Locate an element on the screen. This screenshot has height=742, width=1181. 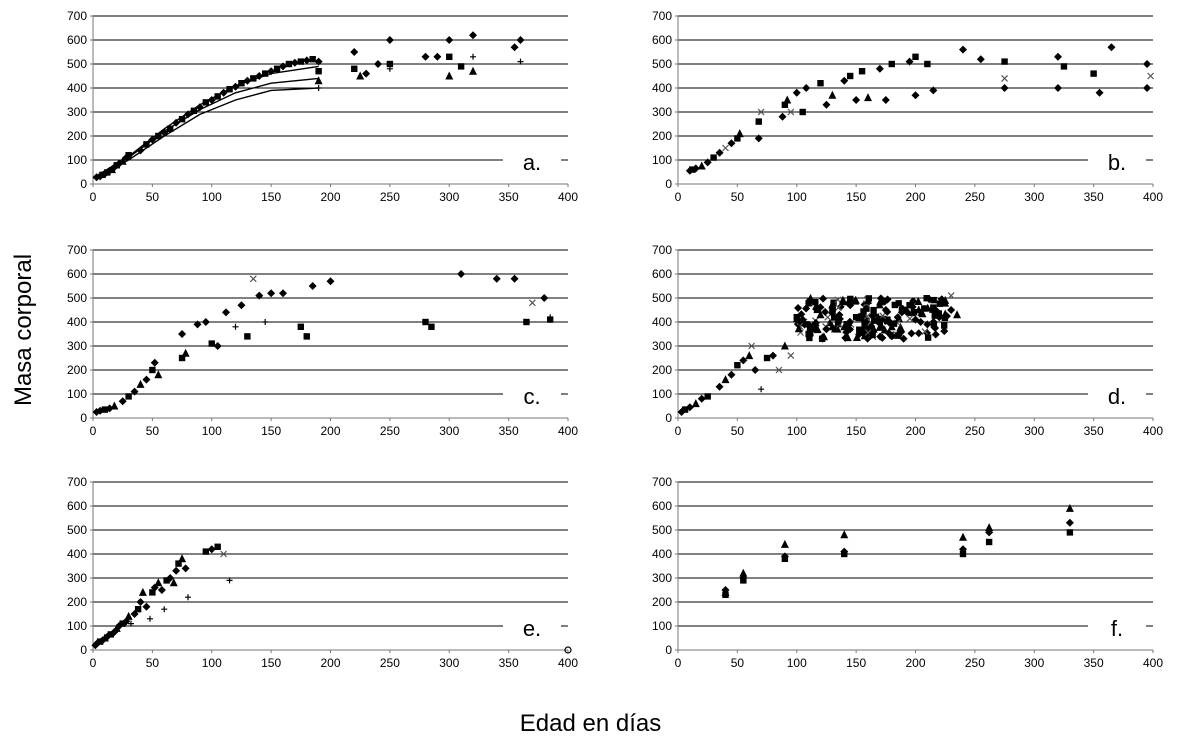
y-tick-label: 400 is located at coordinates (77, 88).